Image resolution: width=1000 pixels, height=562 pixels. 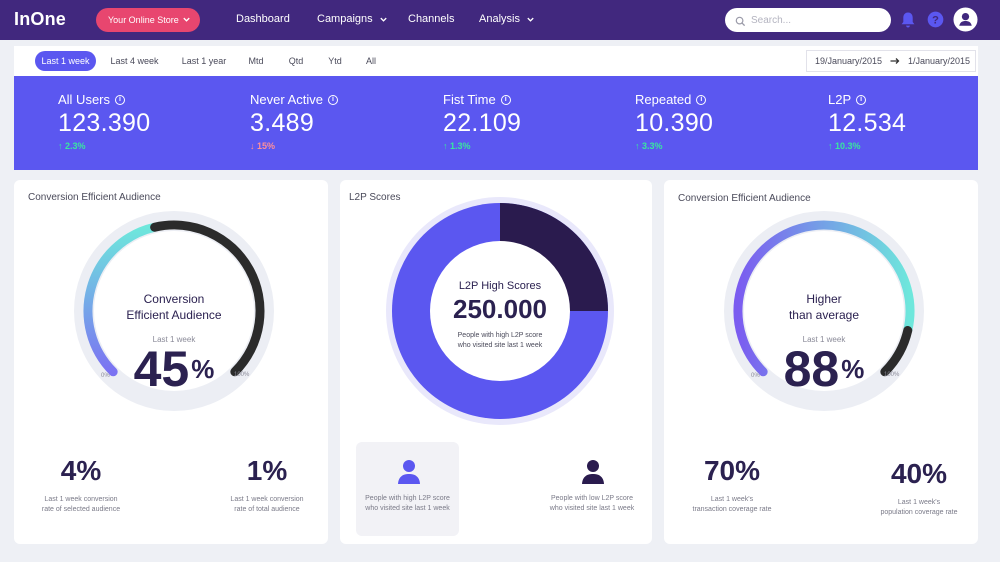 I want to click on kpi-all-users: All Users i 123.390 ↑ 2.3%, so click(x=104, y=121).